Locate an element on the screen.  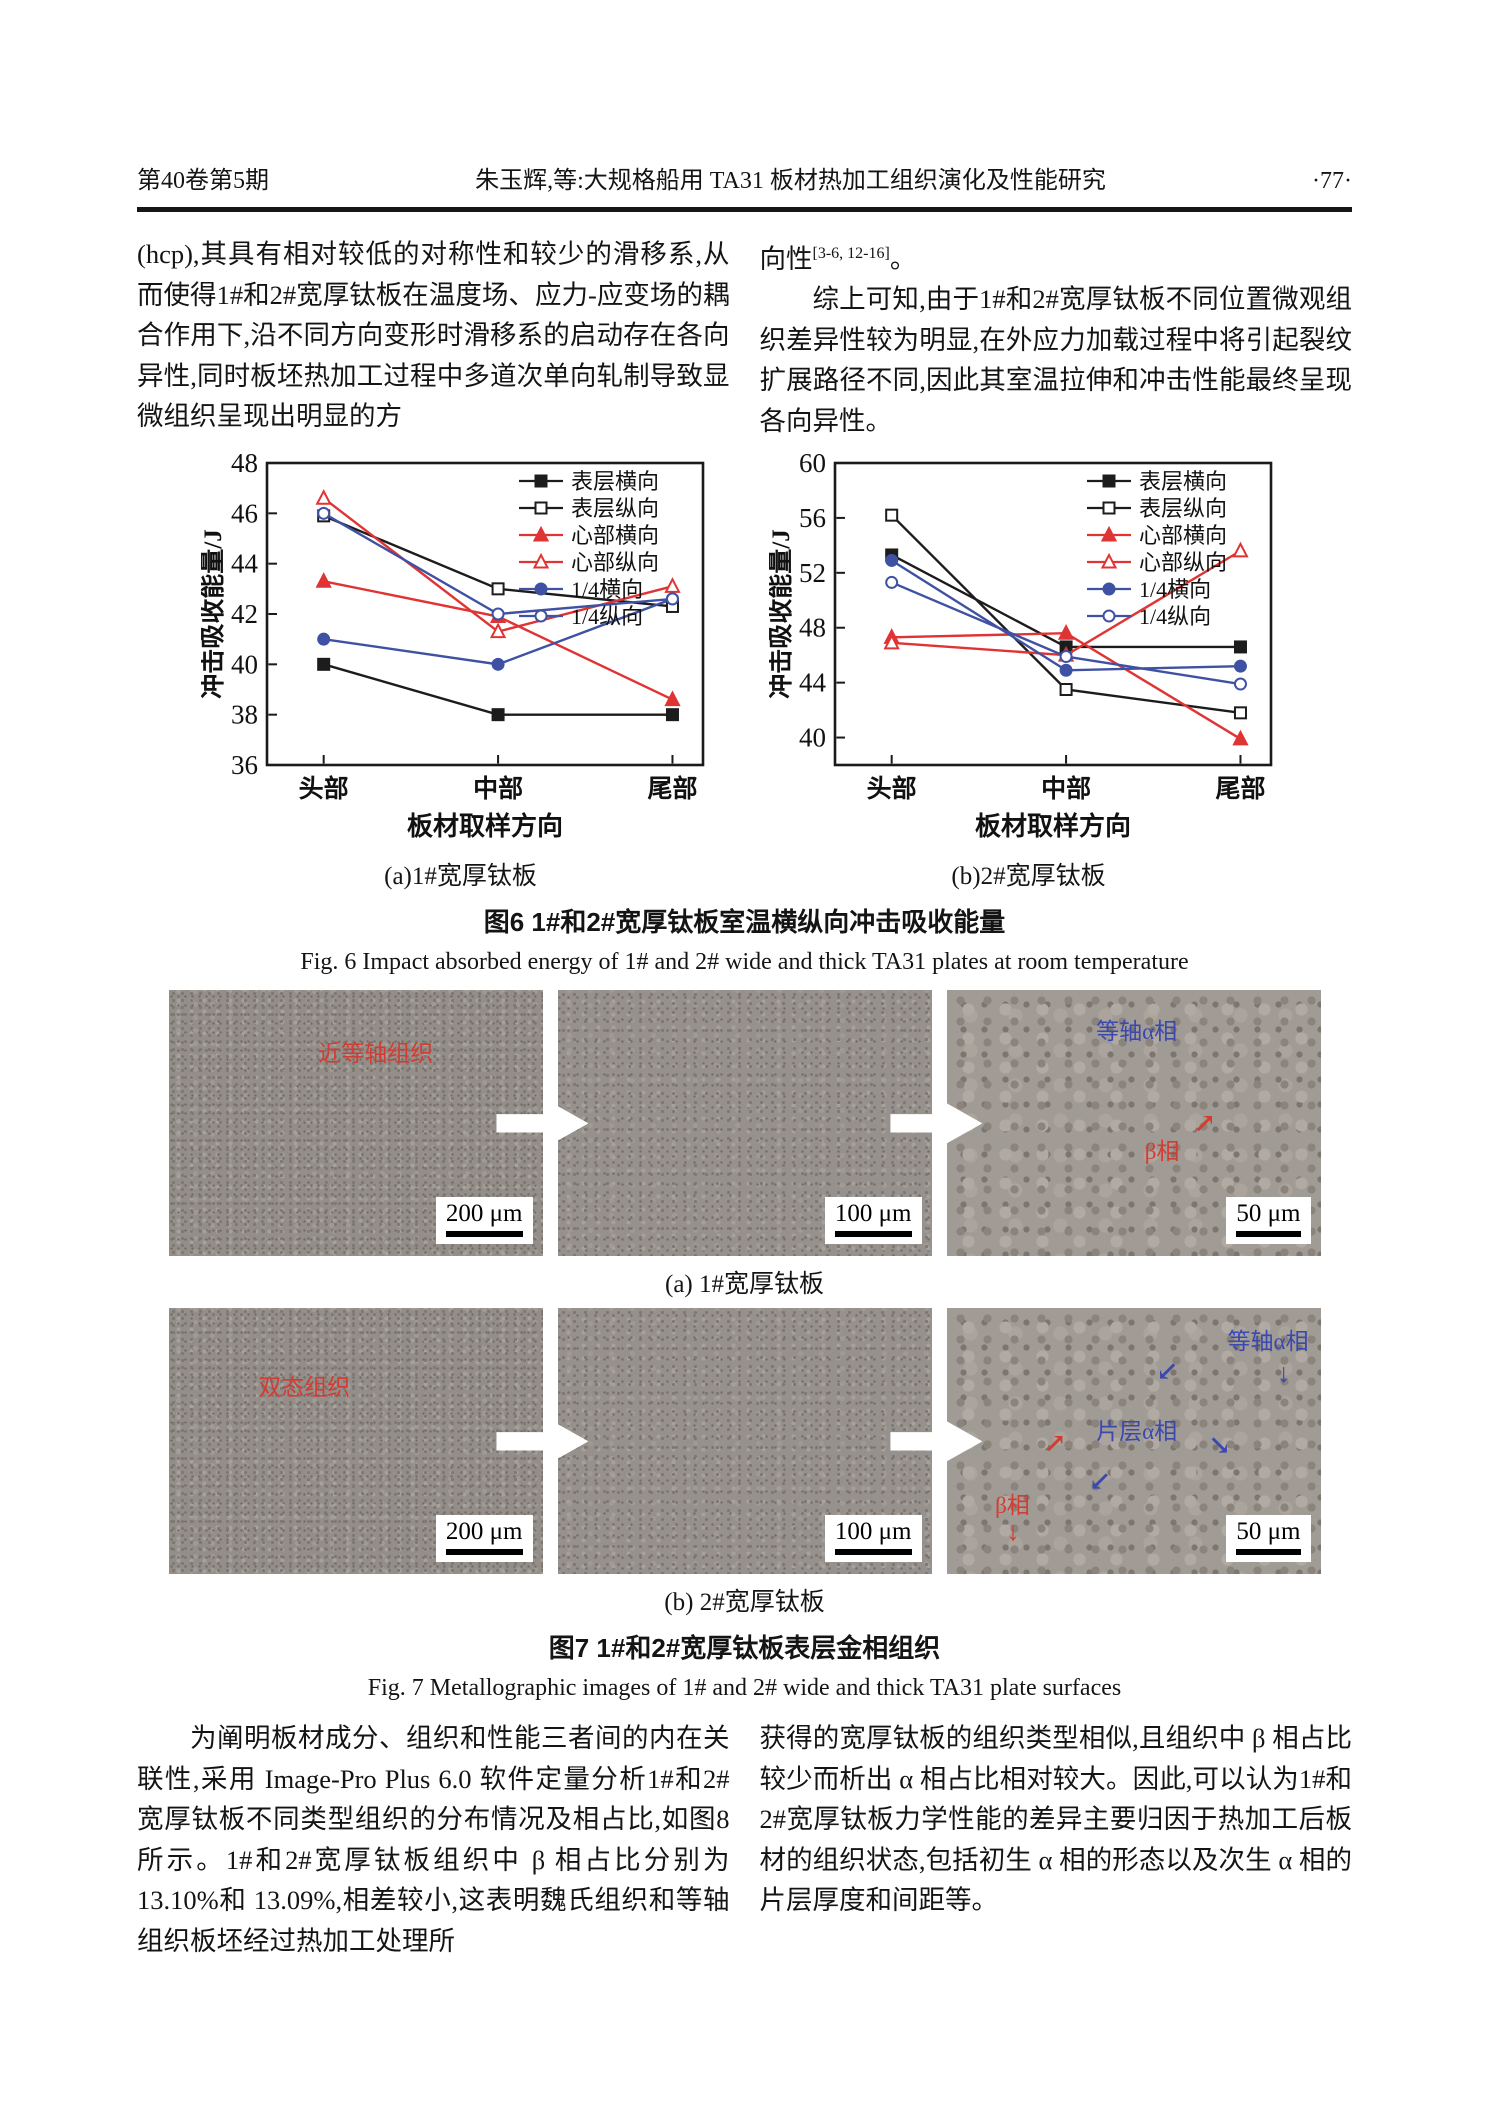
paragraph-refs: 向性[3-6, 12-16]。 is located at coordinates (1056, 256).